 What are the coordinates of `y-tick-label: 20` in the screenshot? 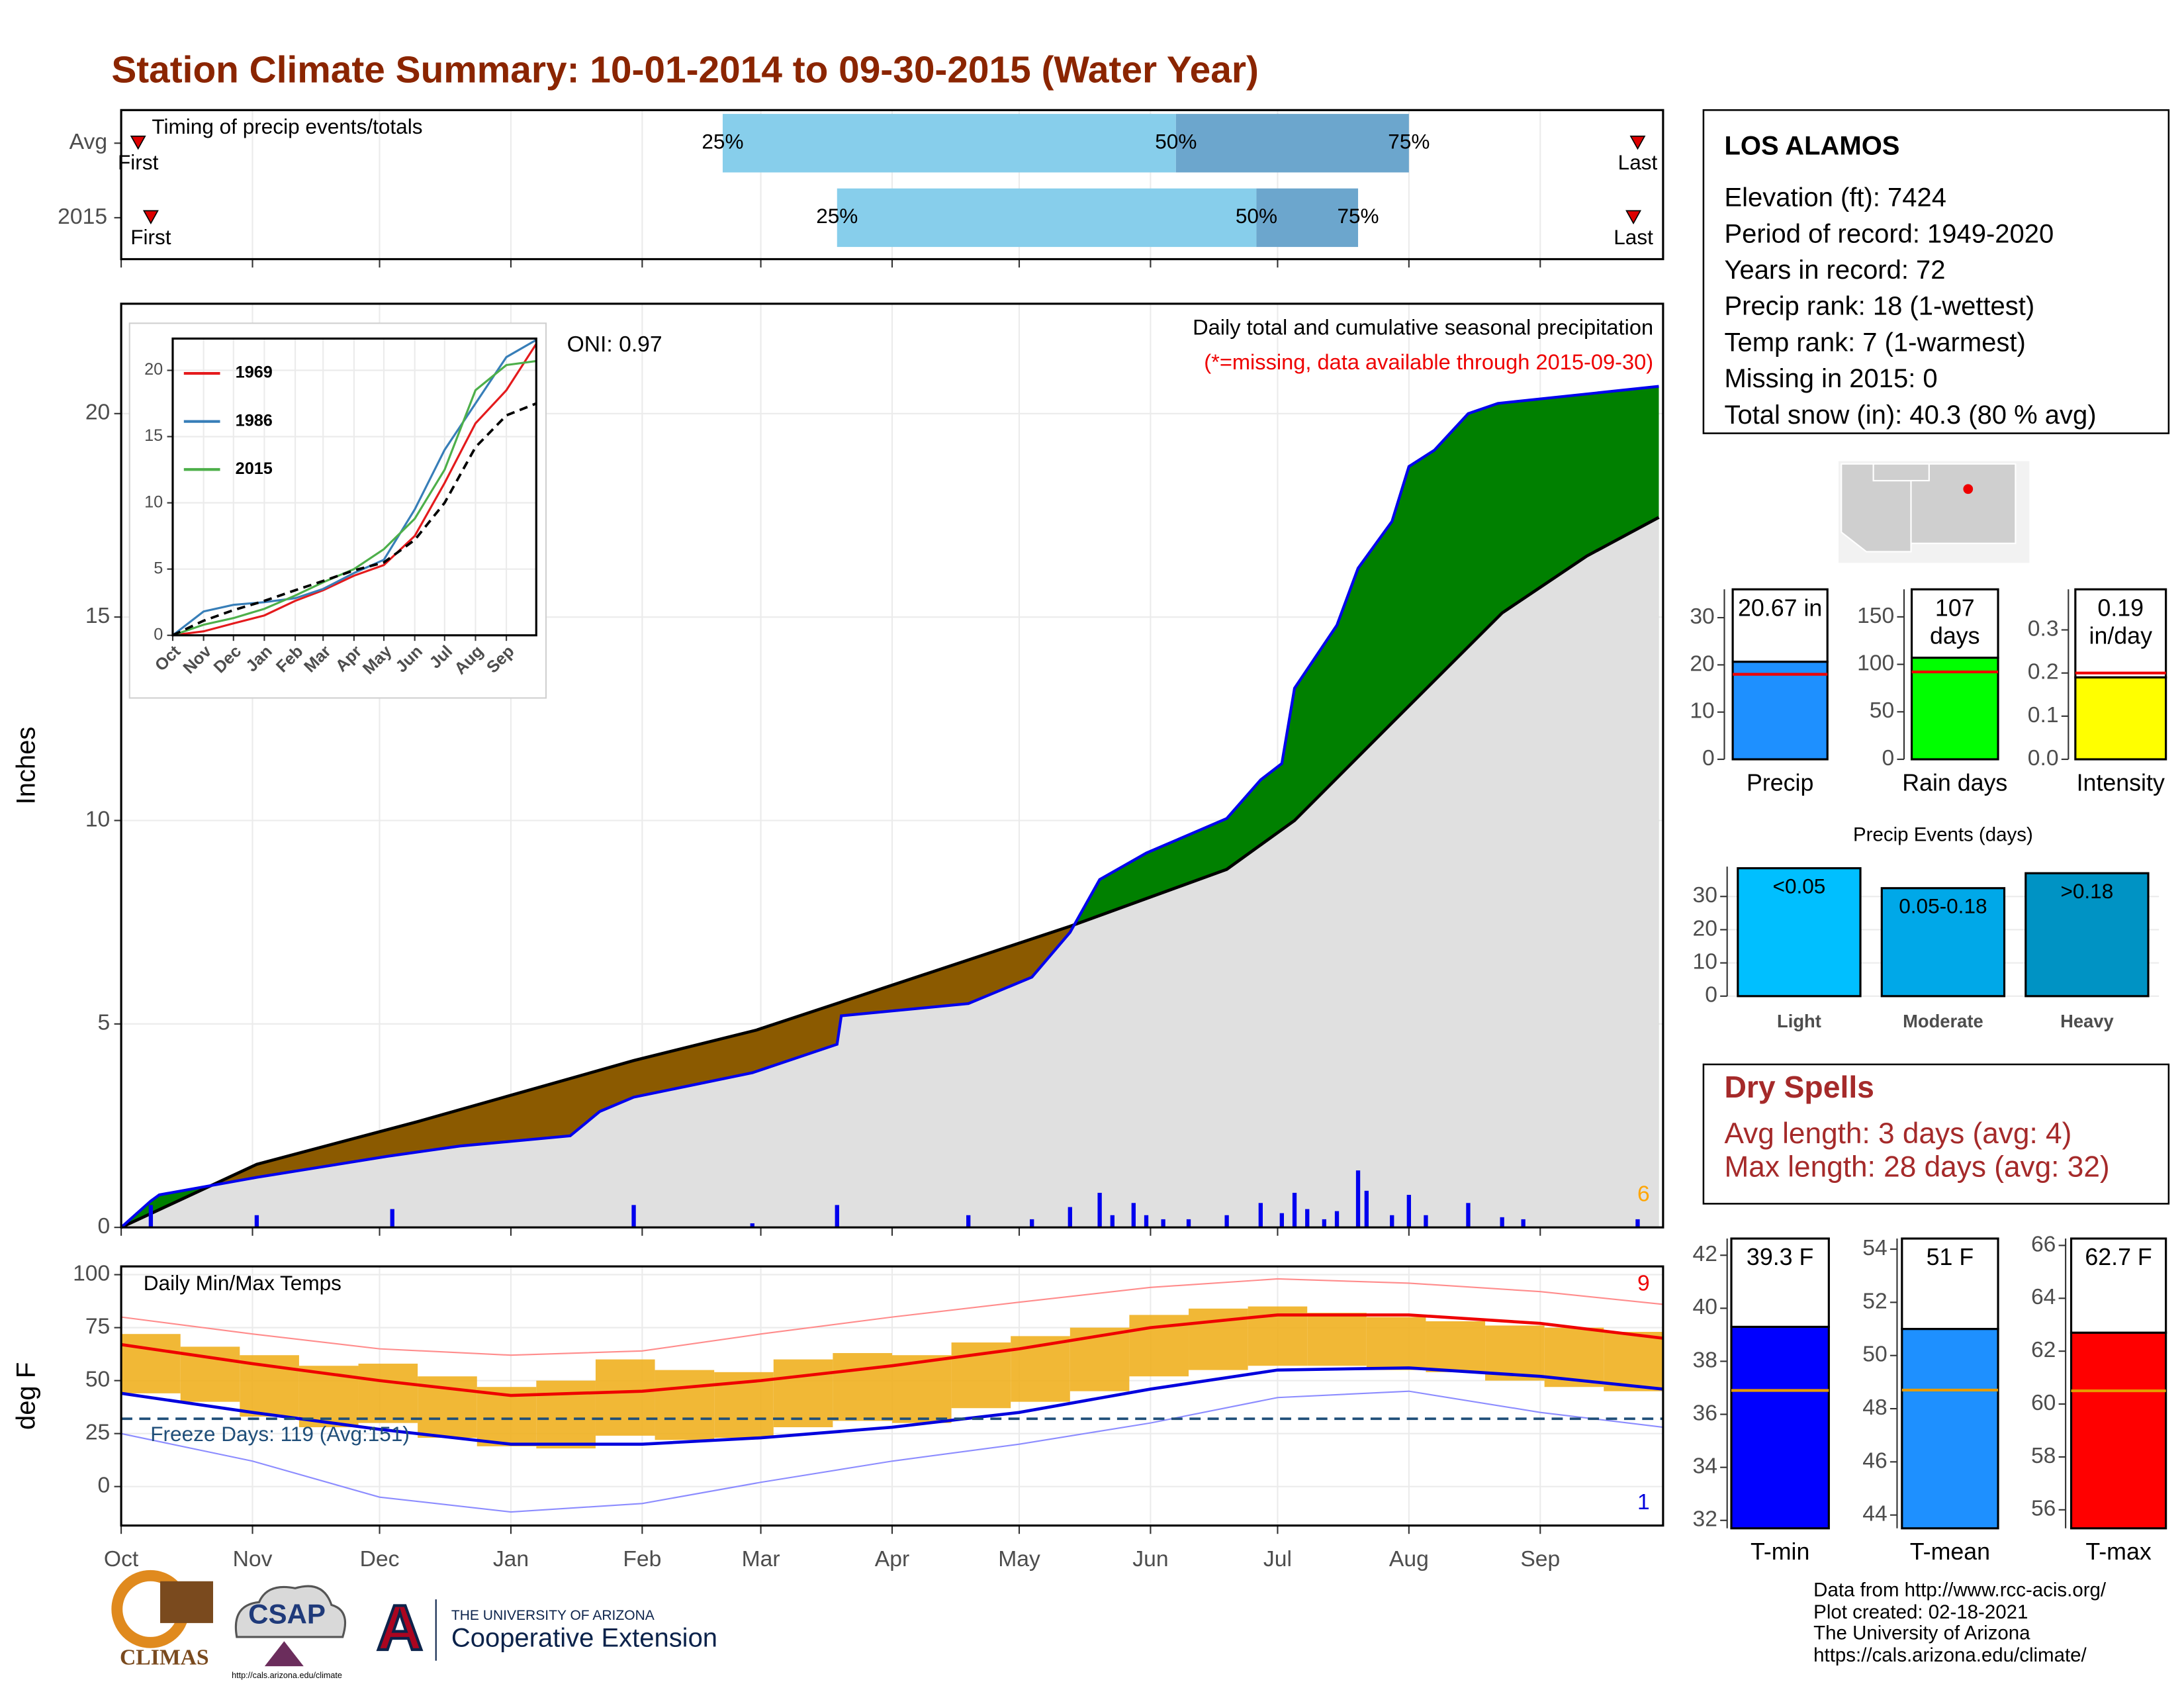 It's located at (153, 369).